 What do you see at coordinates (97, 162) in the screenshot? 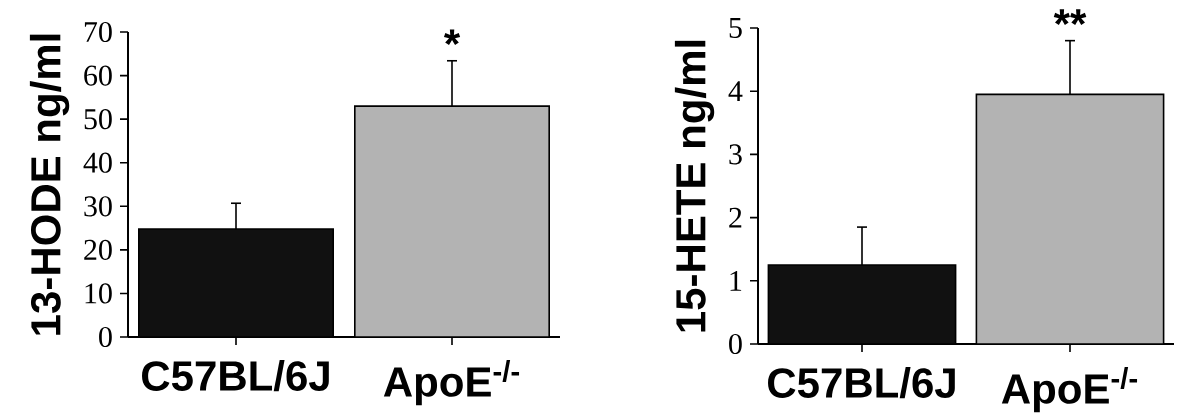
I see `y-tick-label: 40` at bounding box center [97, 162].